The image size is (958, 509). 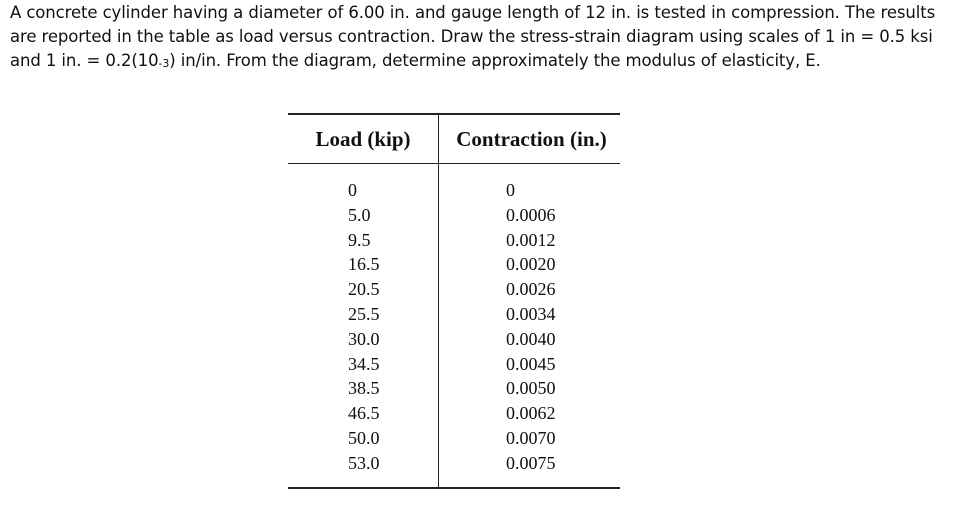 I want to click on contraction-cell: 0.0034, so click(x=531, y=313).